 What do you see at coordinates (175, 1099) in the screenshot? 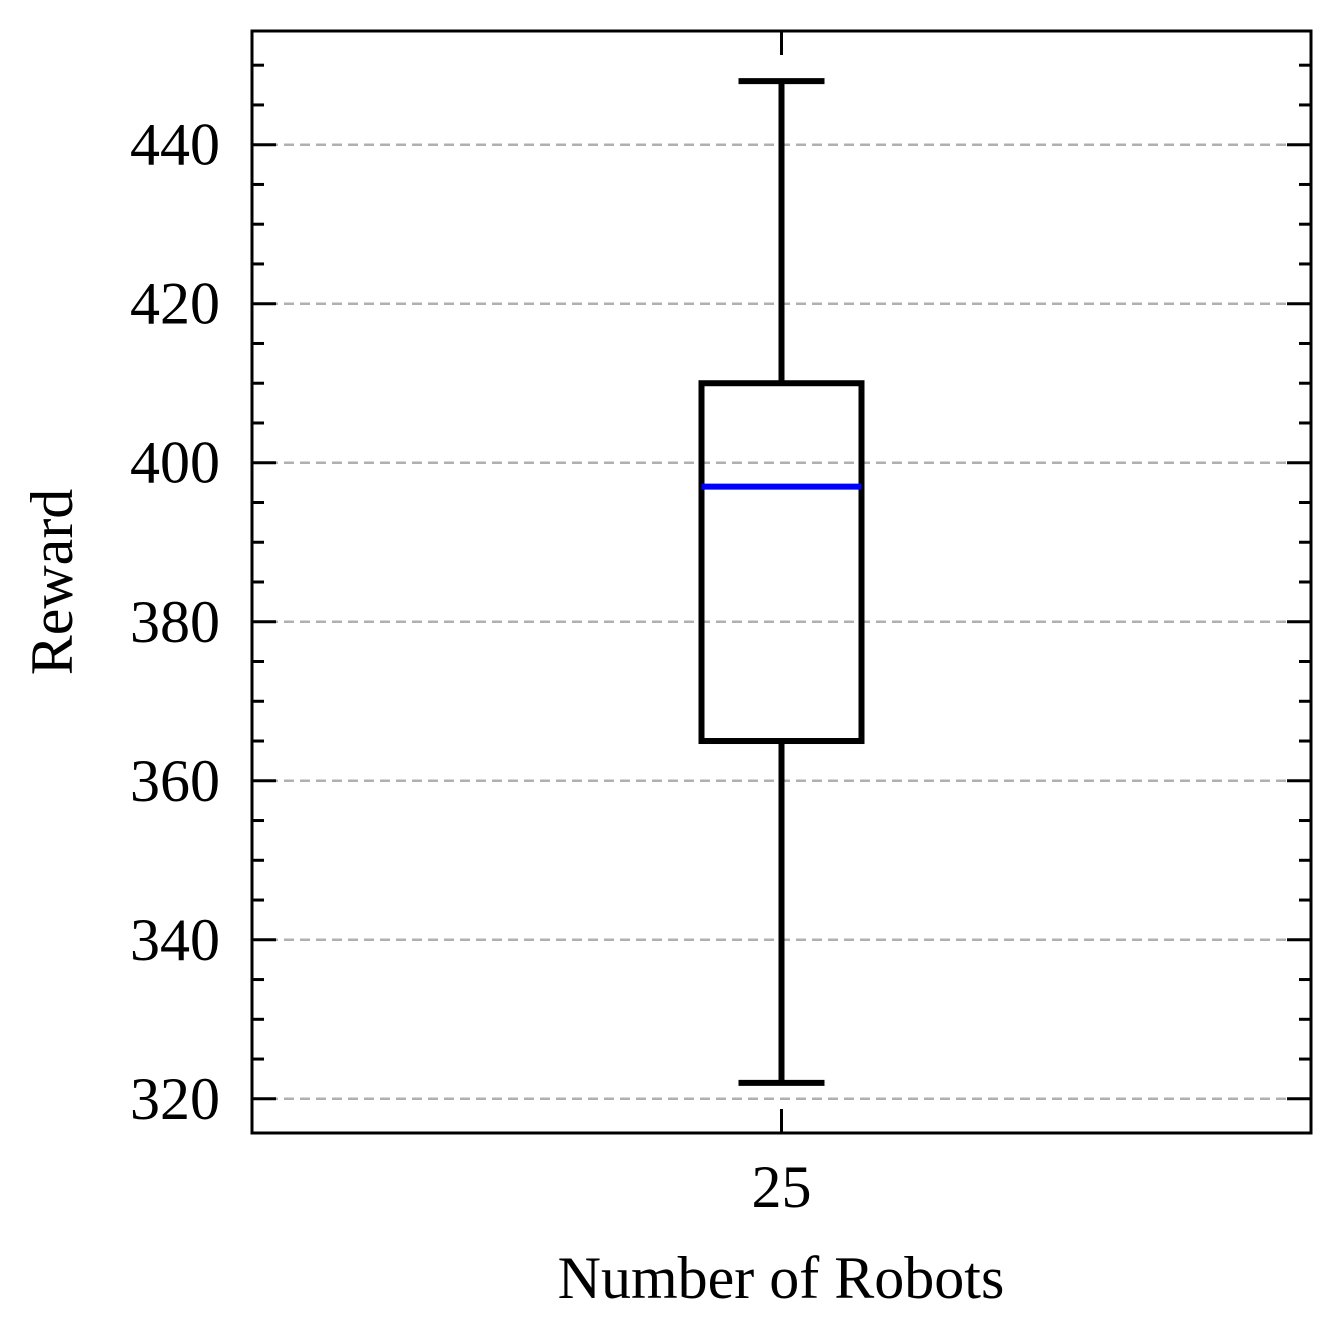
I see `y-tick-label: 320` at bounding box center [175, 1099].